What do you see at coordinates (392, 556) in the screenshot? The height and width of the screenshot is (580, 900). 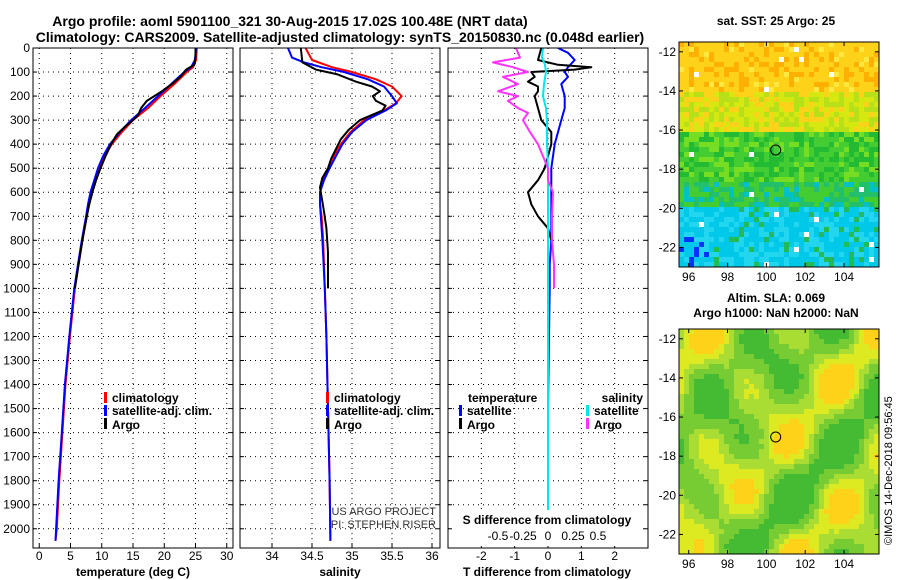 I see `x-tick-label: 35.5` at bounding box center [392, 556].